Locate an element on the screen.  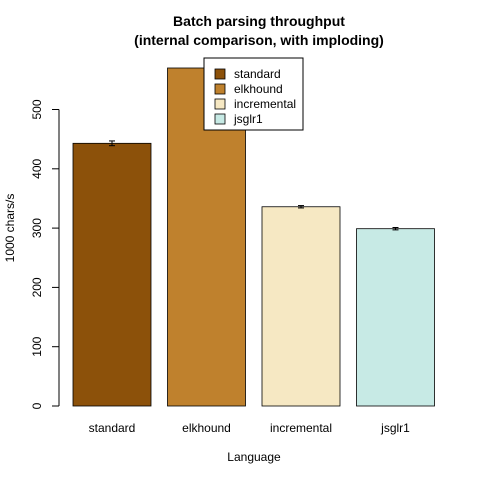
legend-label: standard is located at coordinates (257, 74).